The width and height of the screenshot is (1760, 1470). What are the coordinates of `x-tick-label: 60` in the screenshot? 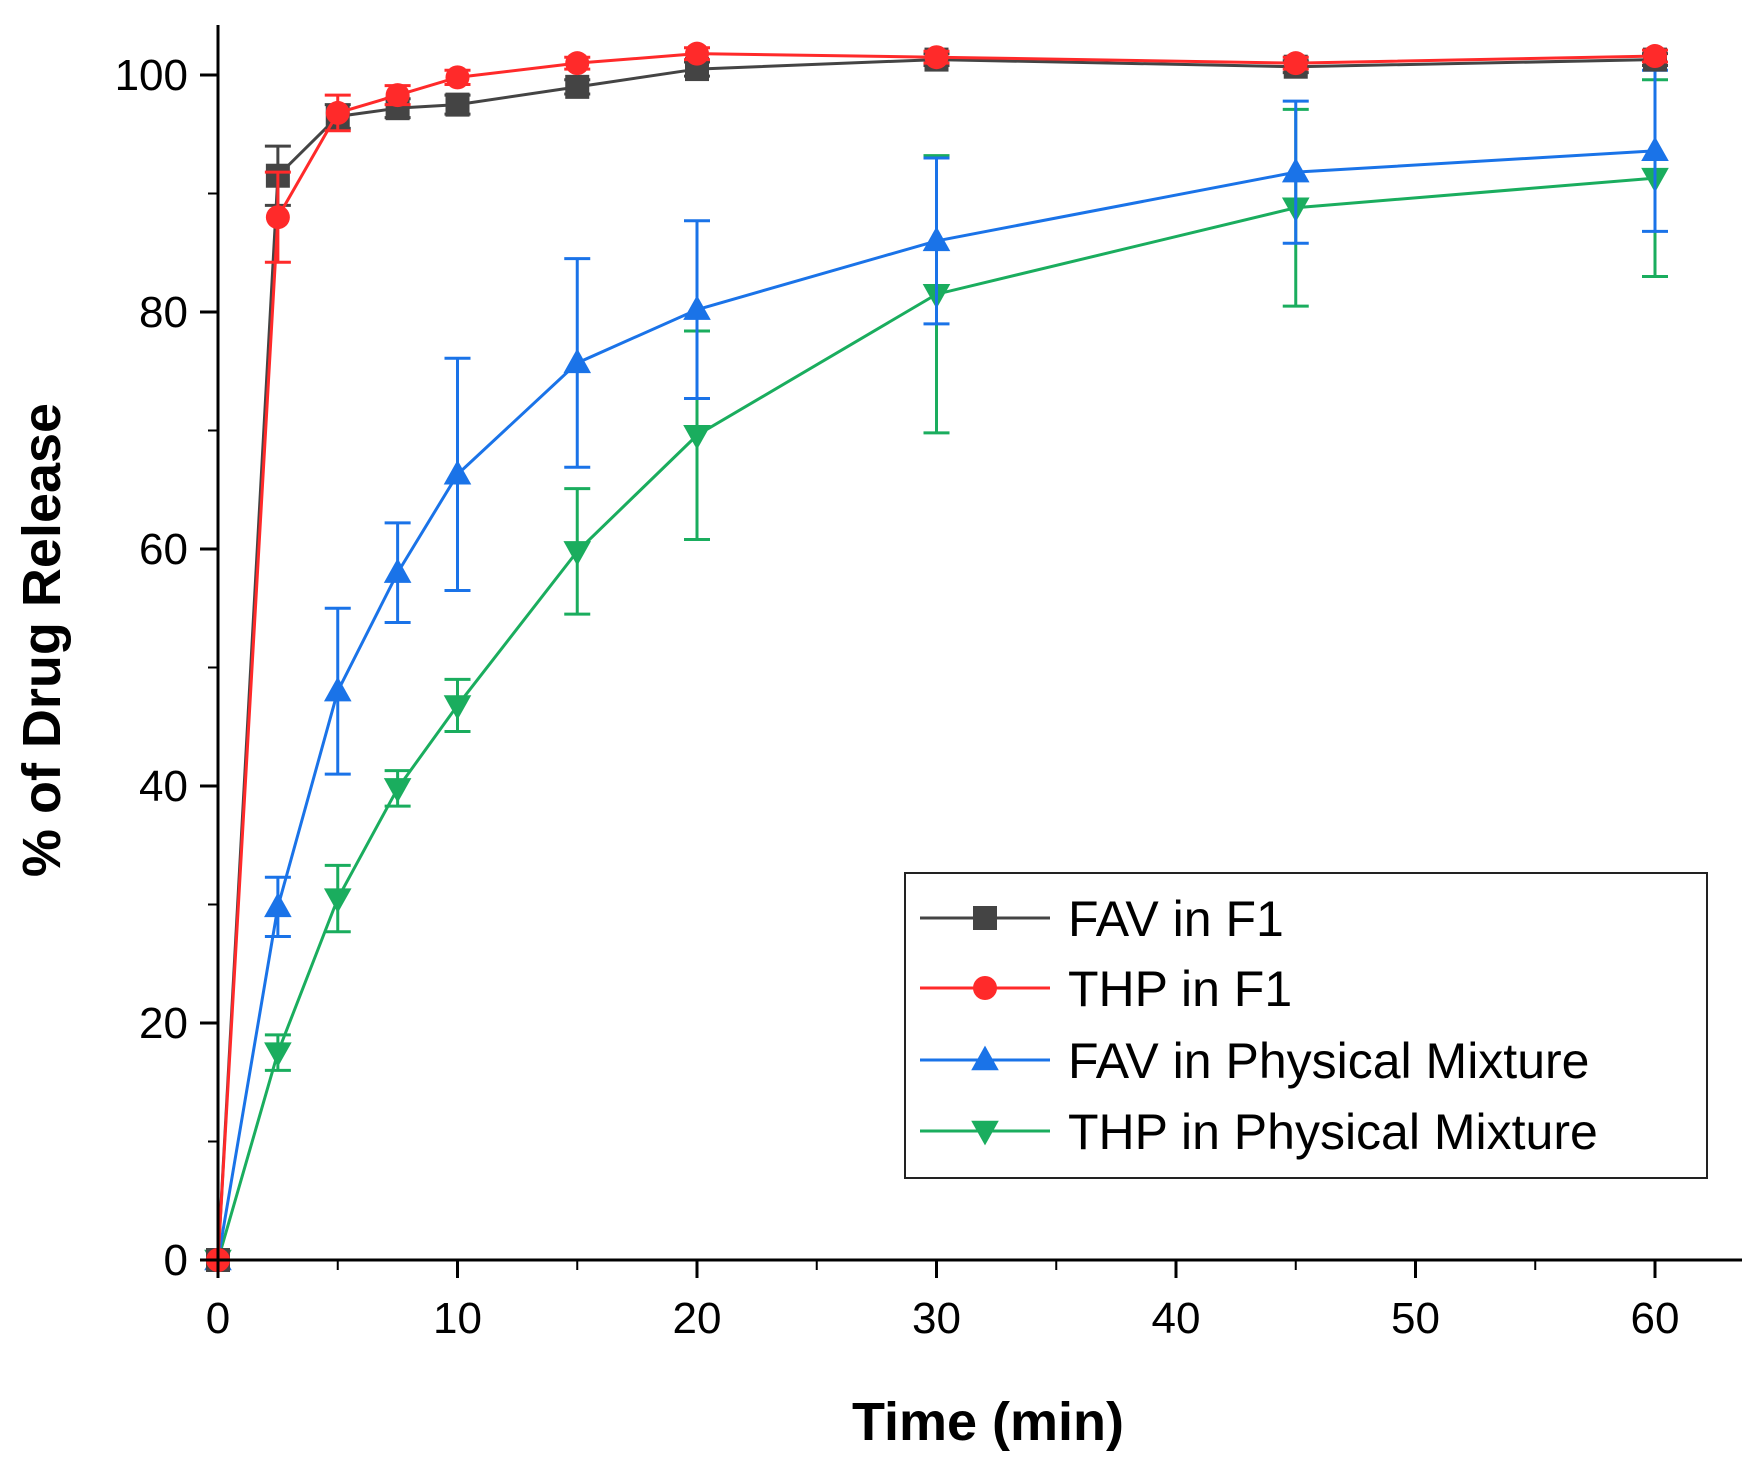 It's located at (1655, 1318).